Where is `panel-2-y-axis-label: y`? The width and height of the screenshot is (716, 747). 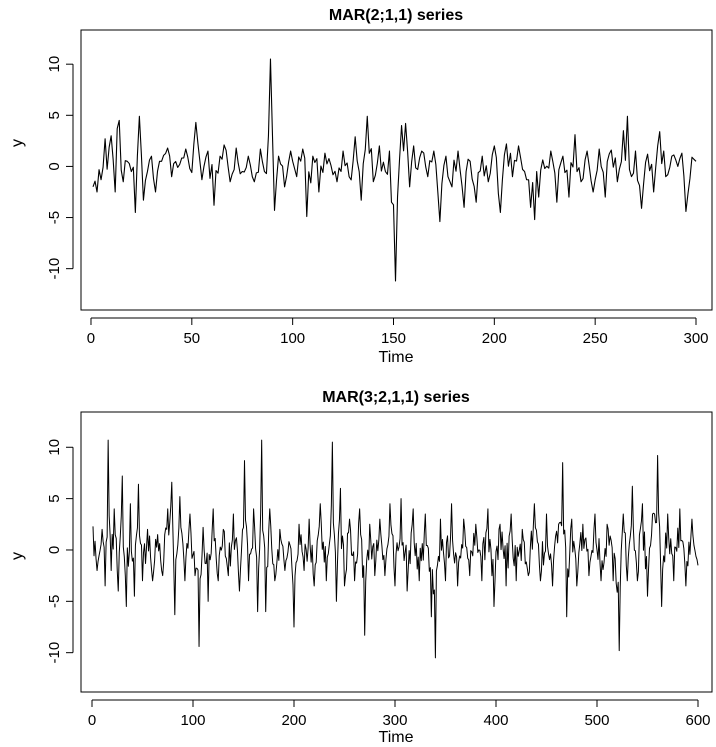 panel-2-y-axis-label: y is located at coordinates (17, 556).